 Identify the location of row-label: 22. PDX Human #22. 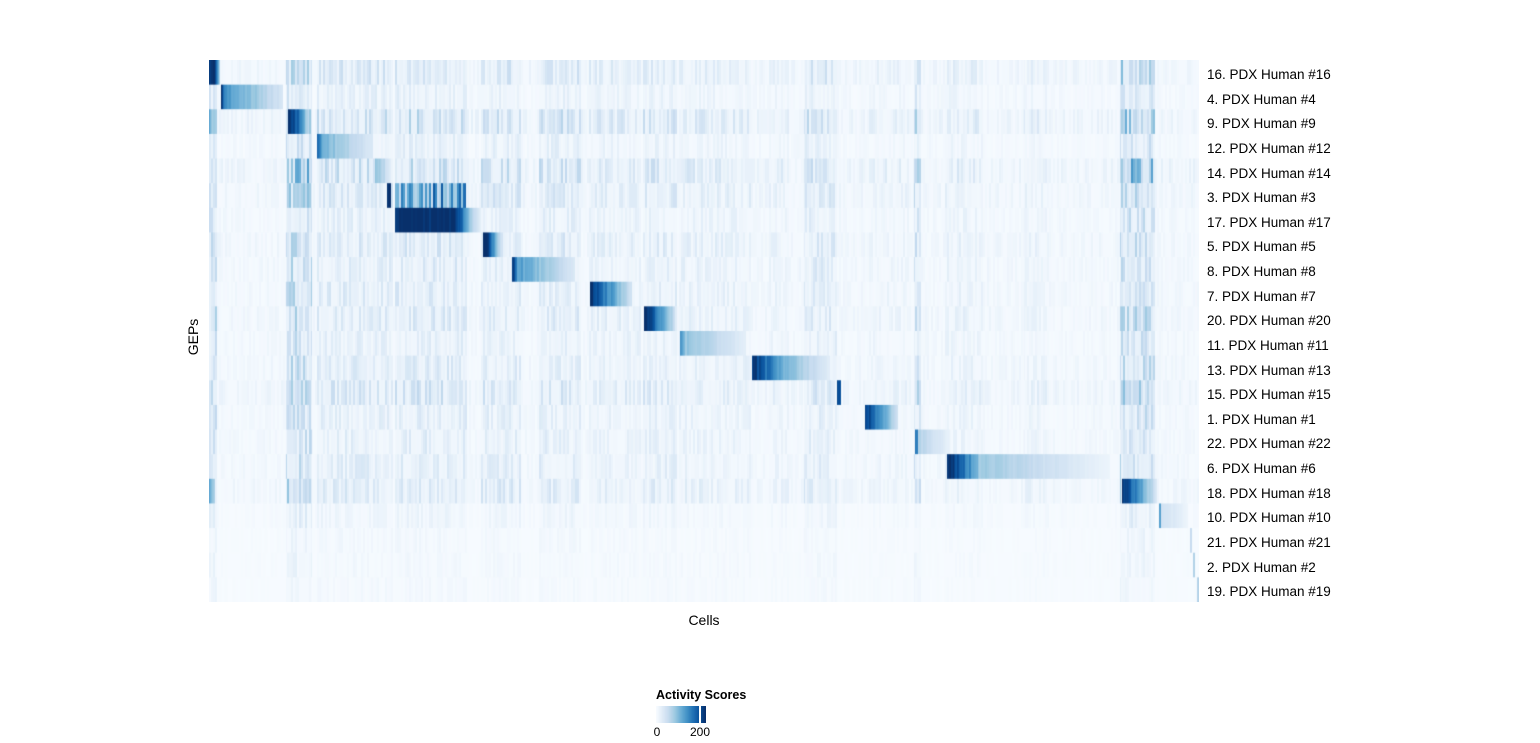
(1269, 444).